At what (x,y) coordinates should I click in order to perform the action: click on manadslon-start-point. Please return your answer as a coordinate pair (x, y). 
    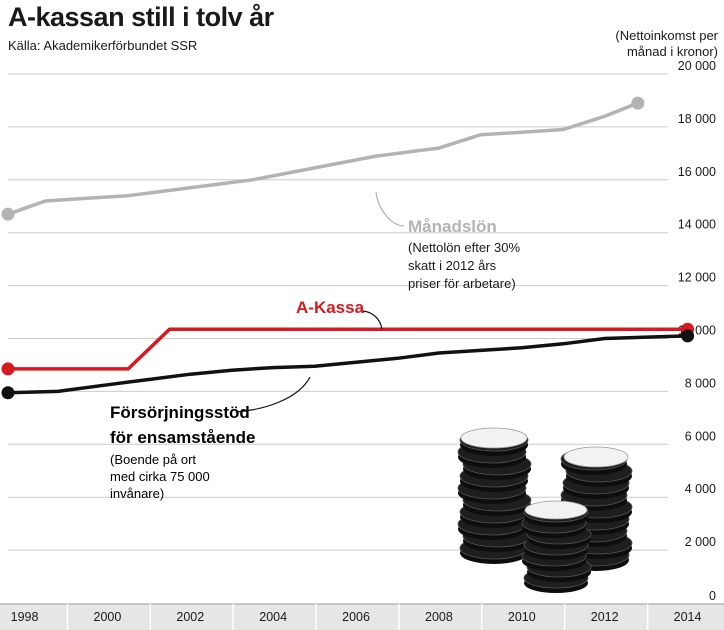
    Looking at the image, I should click on (8, 214).